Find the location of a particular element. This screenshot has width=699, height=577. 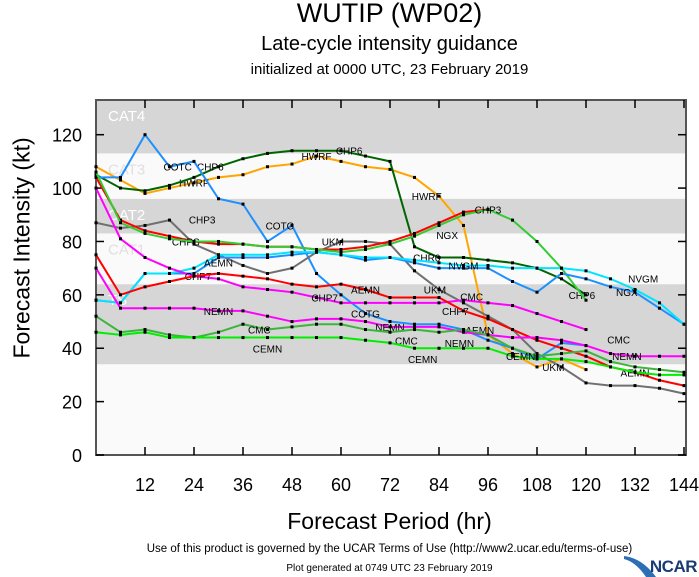

y-tick-label: 20 is located at coordinates (72, 403).